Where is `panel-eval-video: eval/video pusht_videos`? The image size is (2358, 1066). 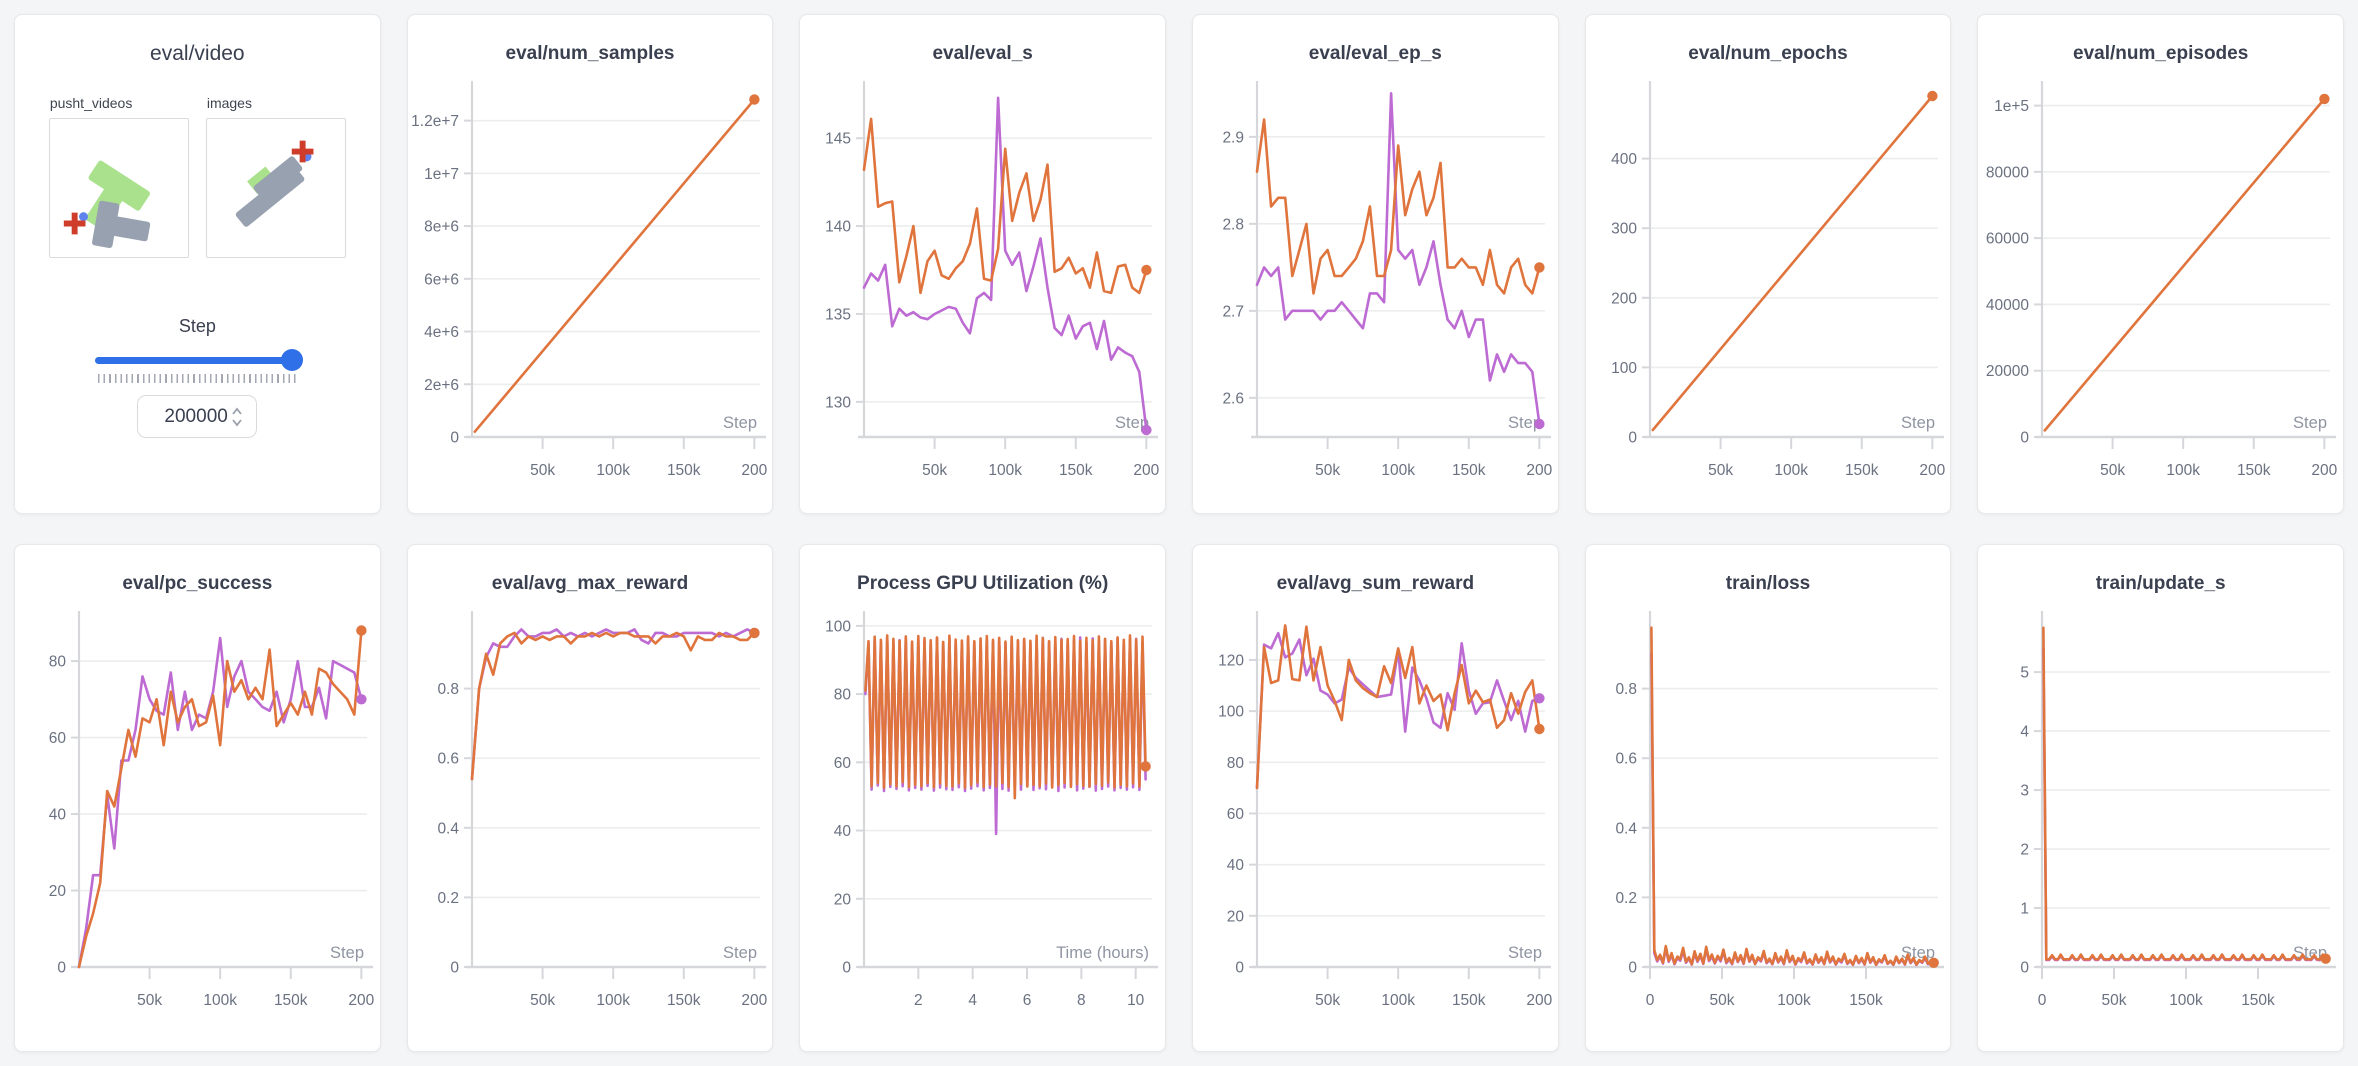
panel-eval-video: eval/video pusht_videos is located at coordinates (197, 264).